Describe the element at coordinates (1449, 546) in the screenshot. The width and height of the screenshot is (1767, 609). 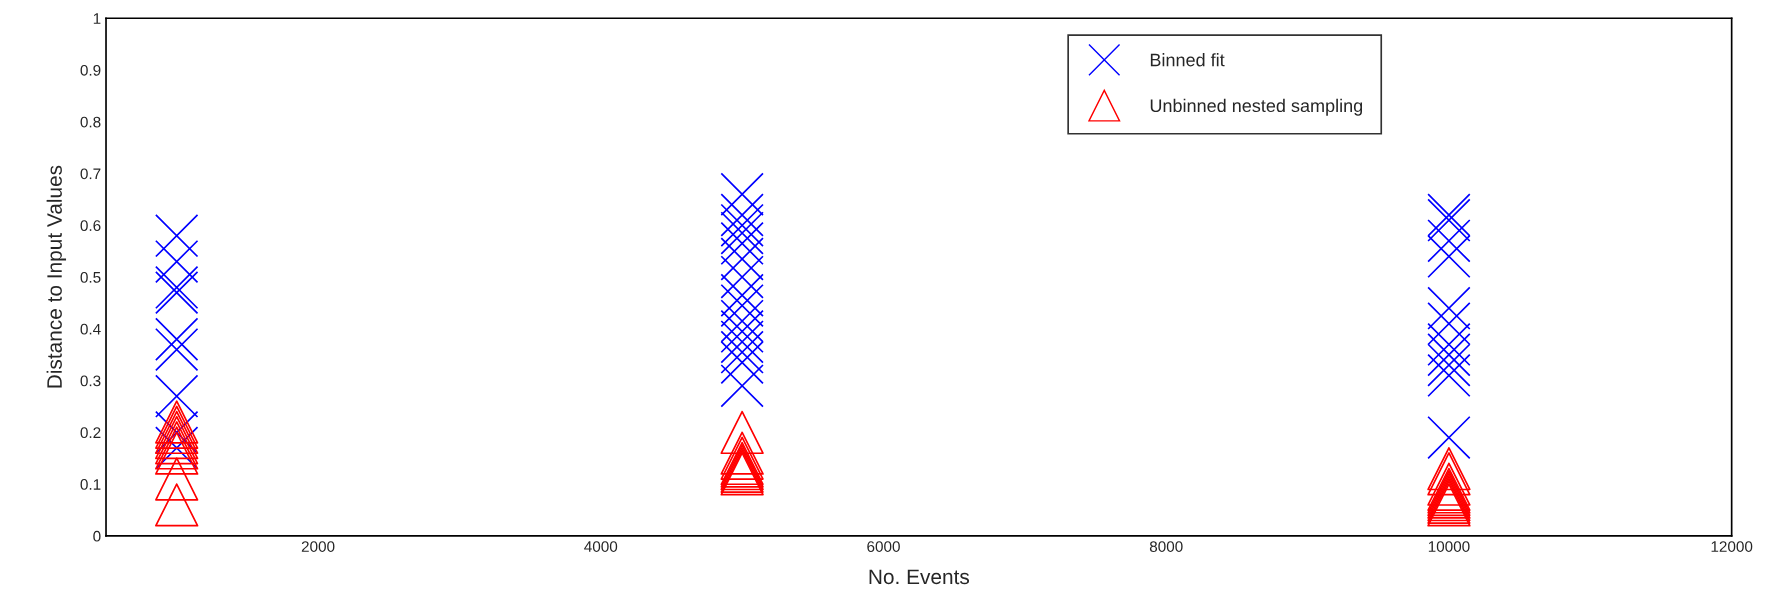
I see `x-tick-label: 10000` at that location.